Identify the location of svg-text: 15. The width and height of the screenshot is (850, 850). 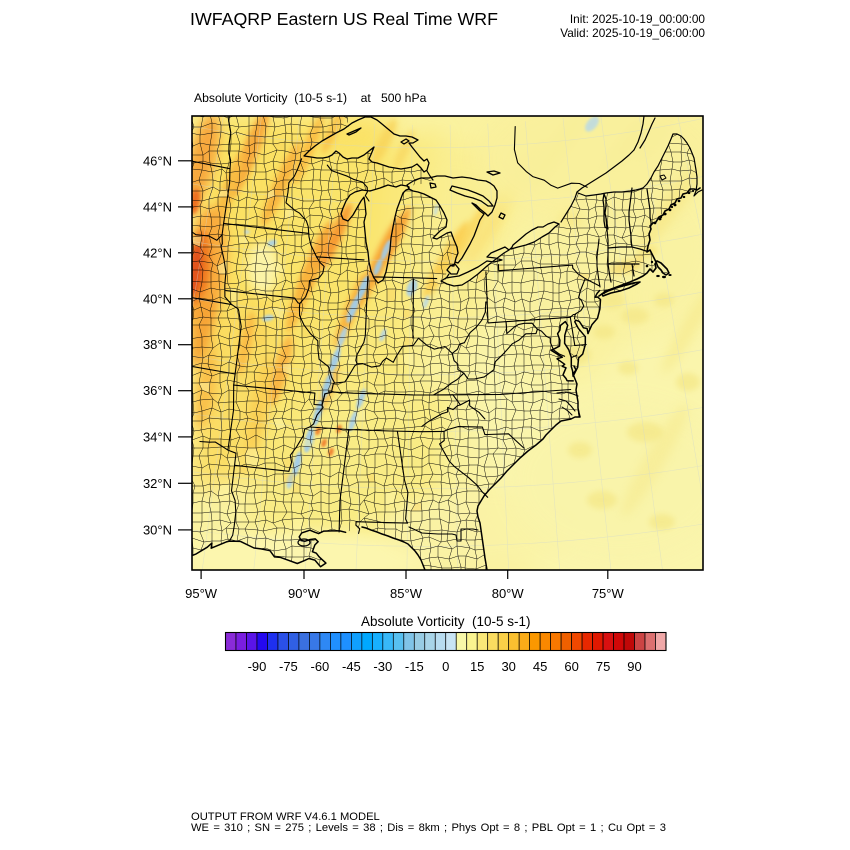
(477, 666).